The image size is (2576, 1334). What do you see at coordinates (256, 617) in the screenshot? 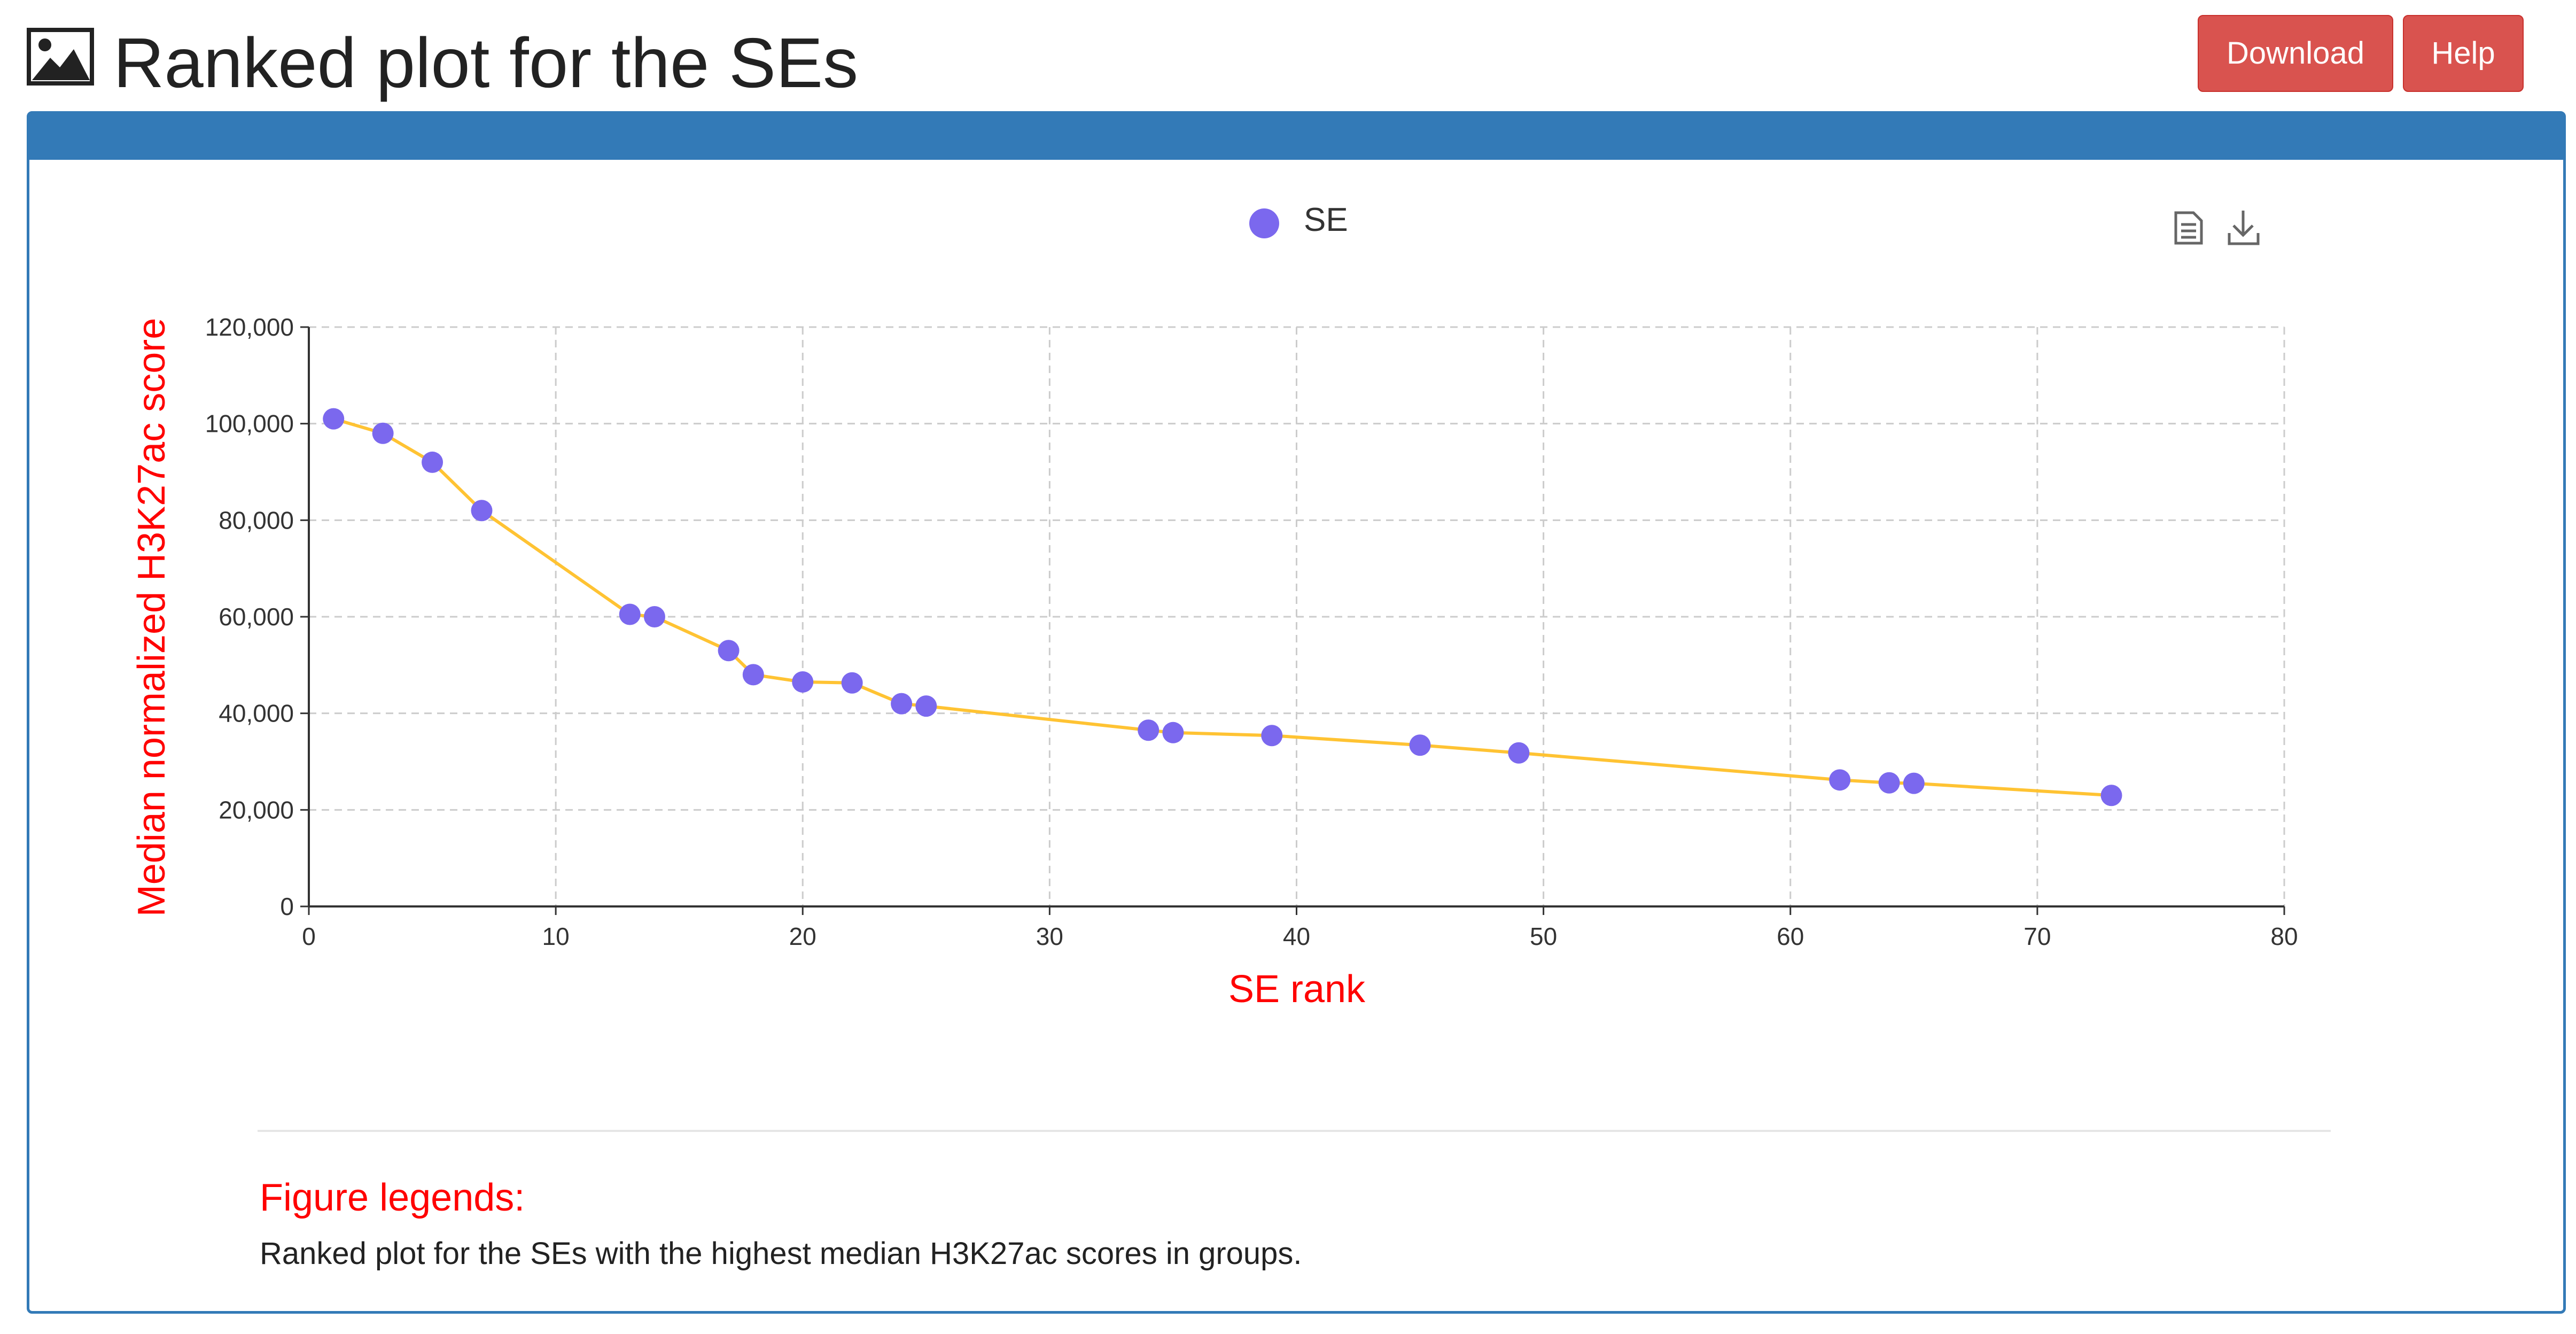
I see `y-tick-label: 60,000` at bounding box center [256, 617].